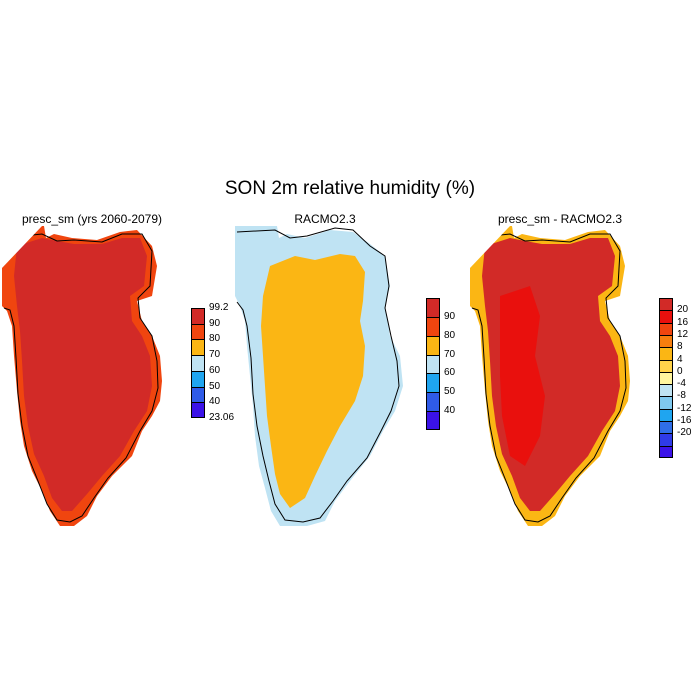 This screenshot has height=700, width=700. What do you see at coordinates (522, 376) in the screenshot?
I see `anomaly-patch` at bounding box center [522, 376].